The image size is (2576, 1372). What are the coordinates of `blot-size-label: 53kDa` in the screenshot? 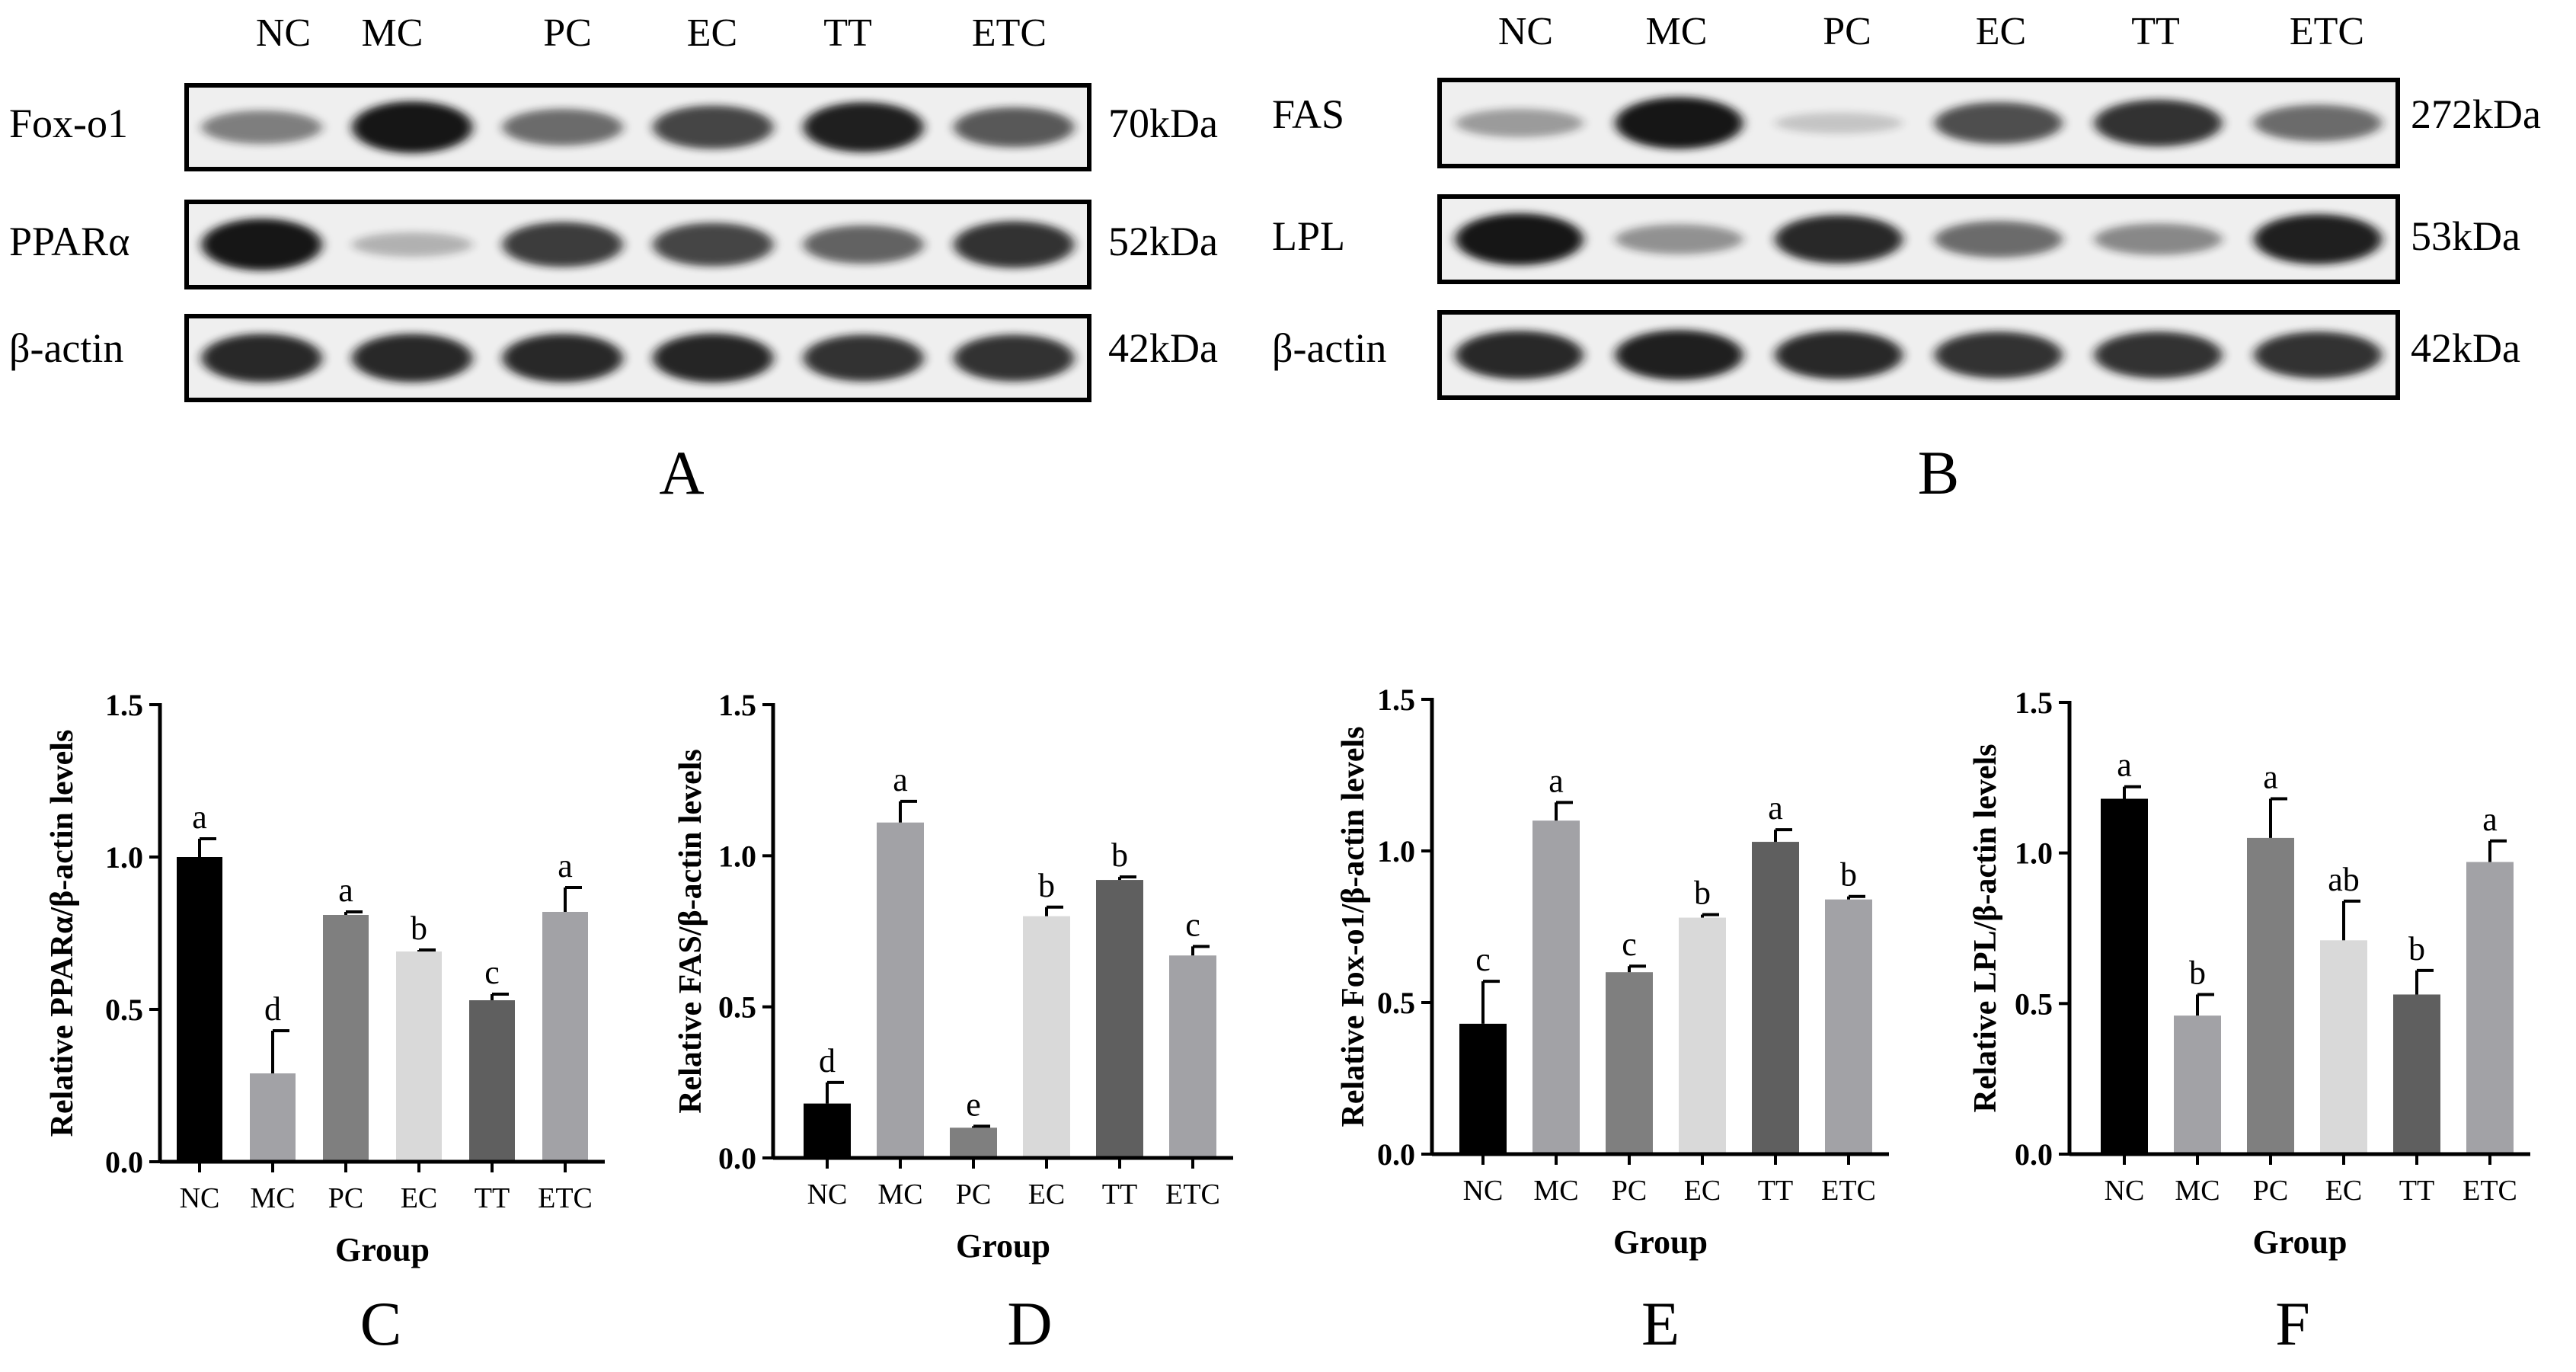 It's located at (2466, 236).